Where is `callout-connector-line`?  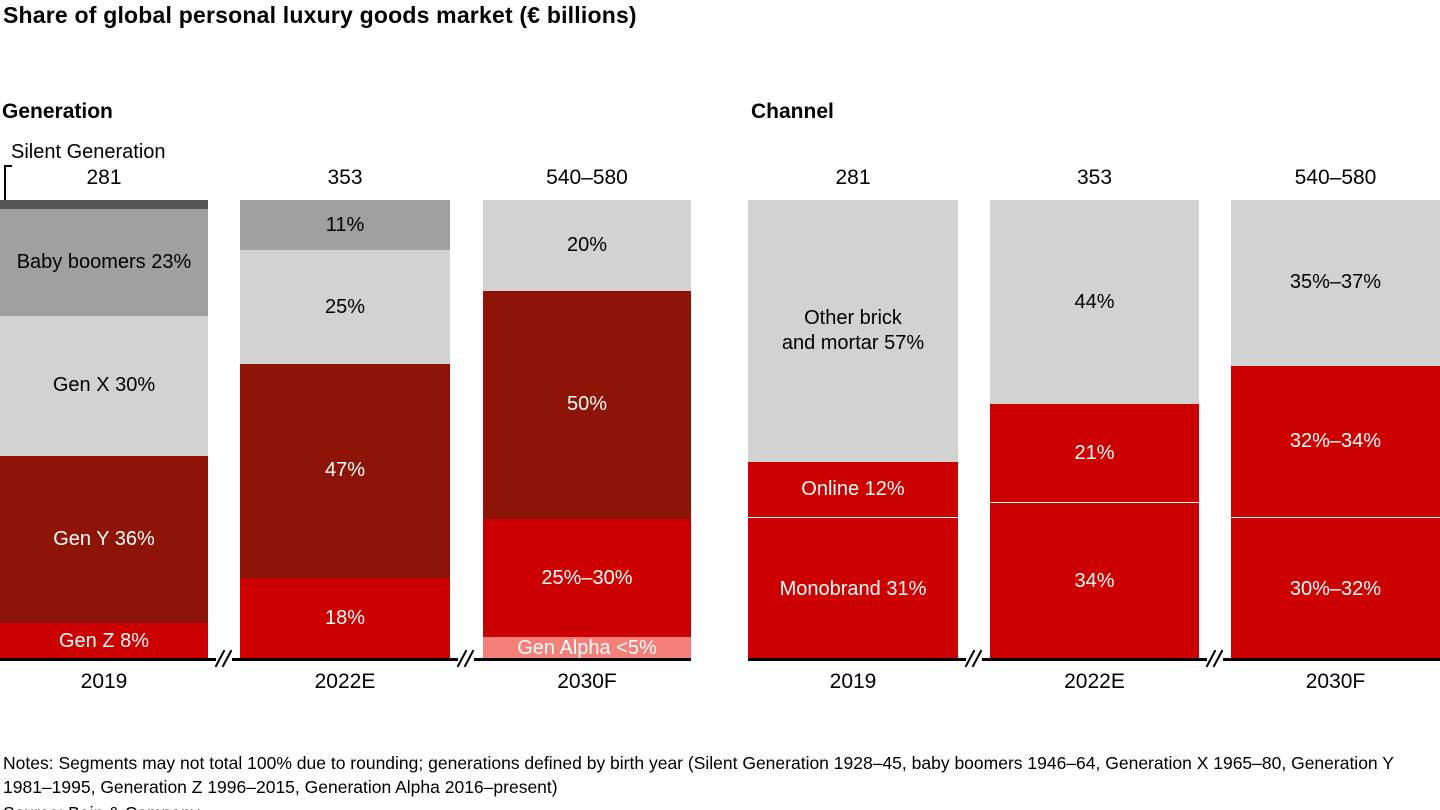 callout-connector-line is located at coordinates (5, 184).